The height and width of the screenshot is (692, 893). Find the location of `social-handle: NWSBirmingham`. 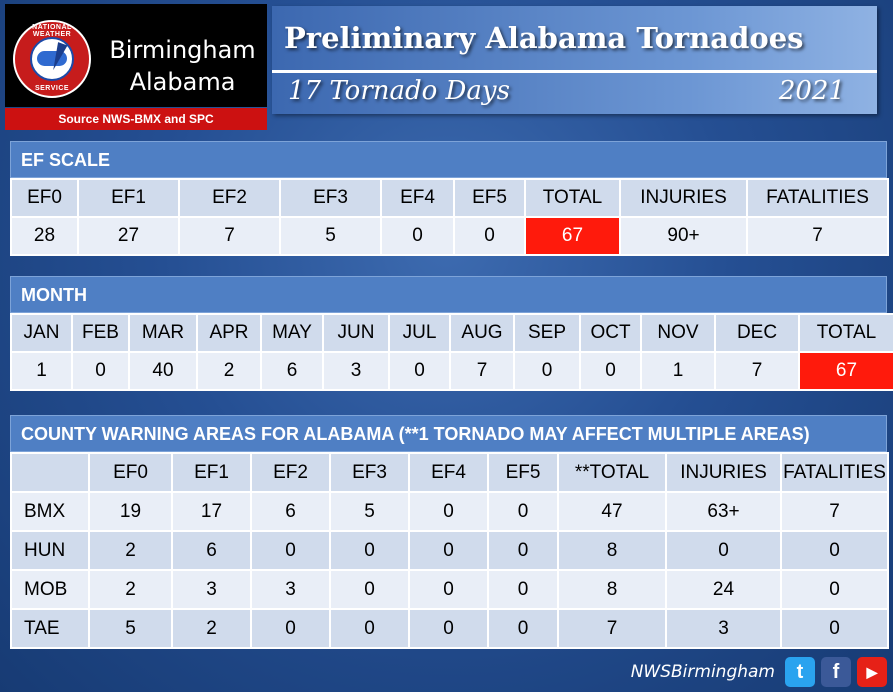

social-handle: NWSBirmingham is located at coordinates (702, 672).